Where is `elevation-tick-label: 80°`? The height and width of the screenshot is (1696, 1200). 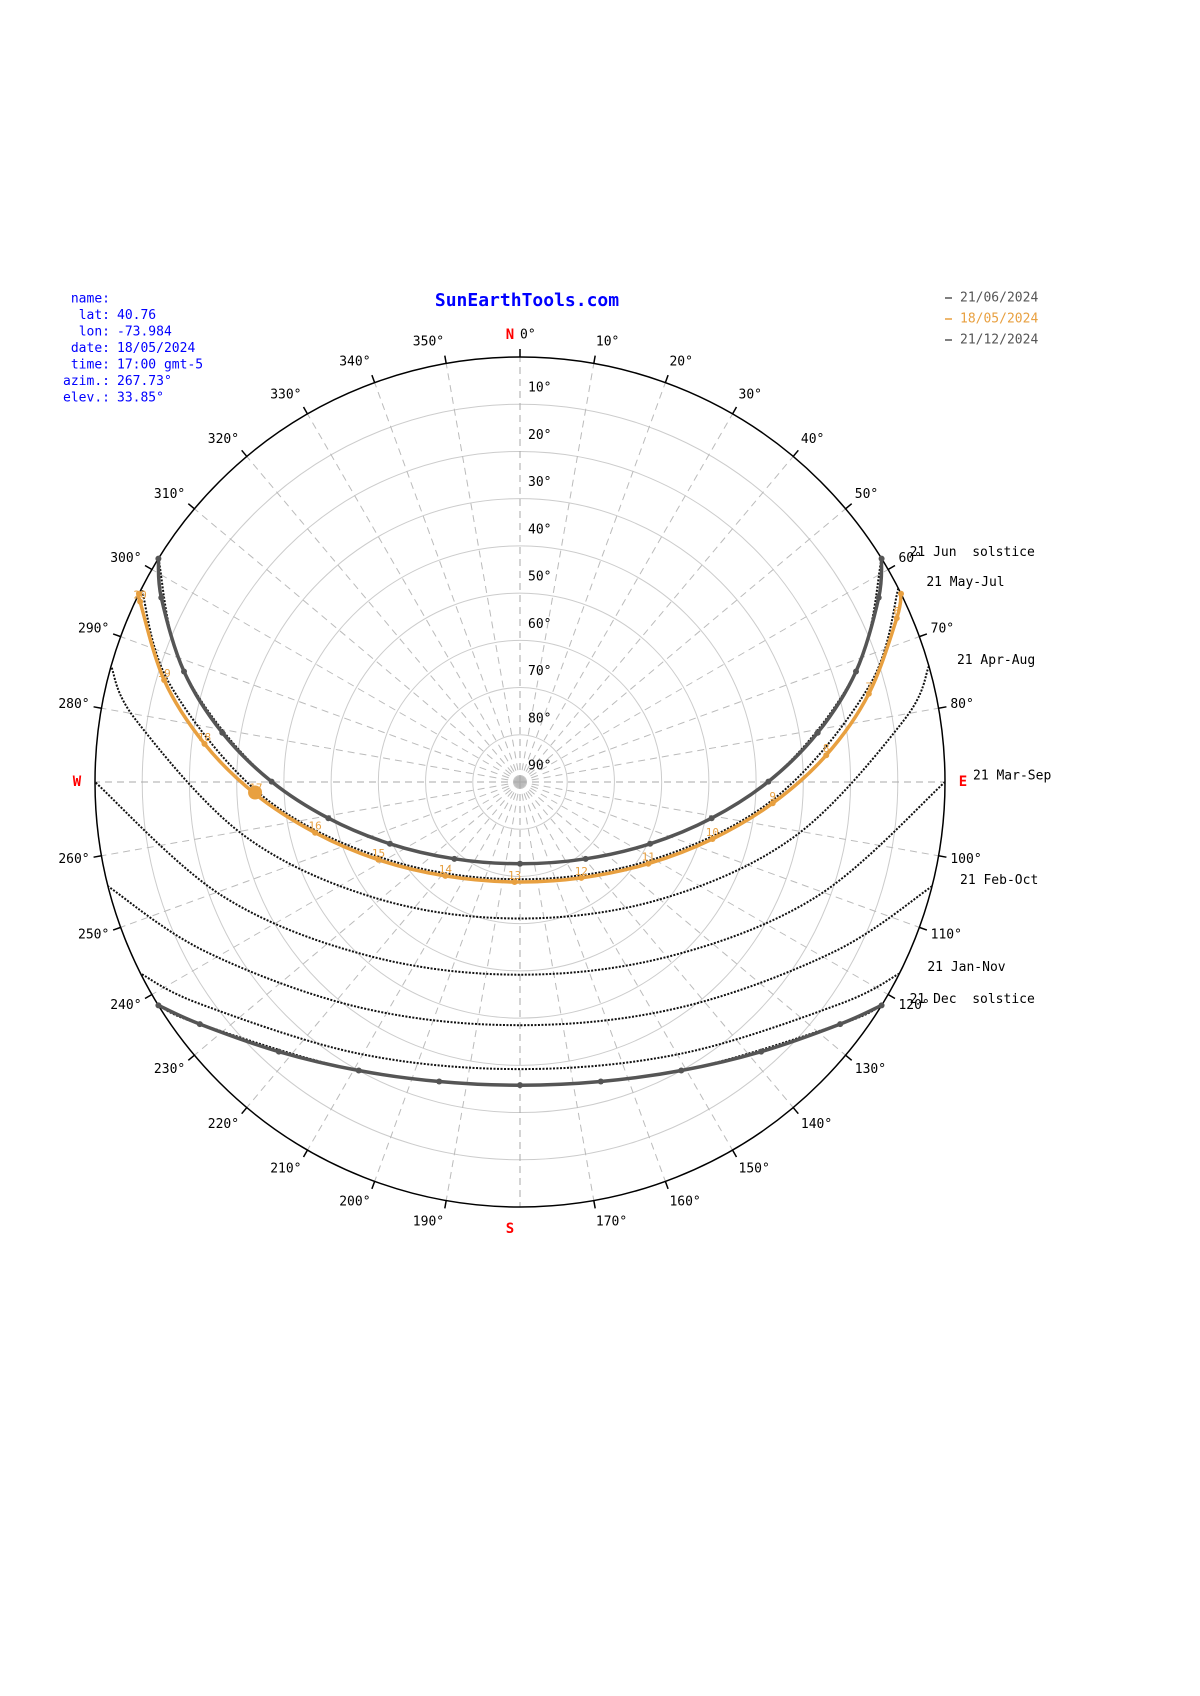
elevation-tick-label: 80° is located at coordinates (539, 718).